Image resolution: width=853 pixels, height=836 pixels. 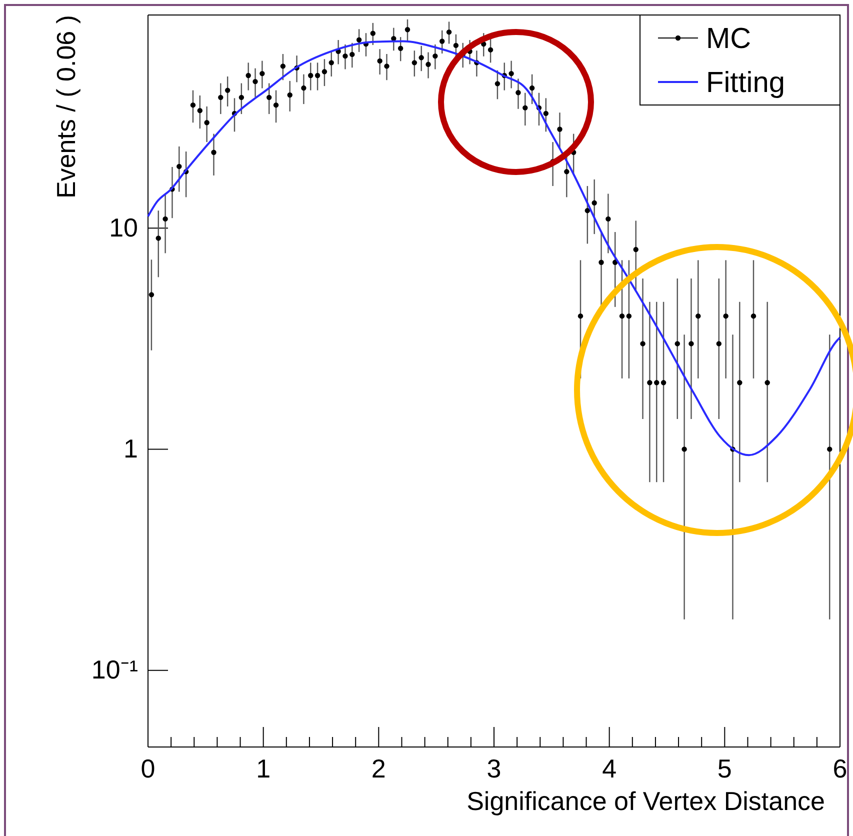 I want to click on x-tick-label: 1, so click(x=263, y=768).